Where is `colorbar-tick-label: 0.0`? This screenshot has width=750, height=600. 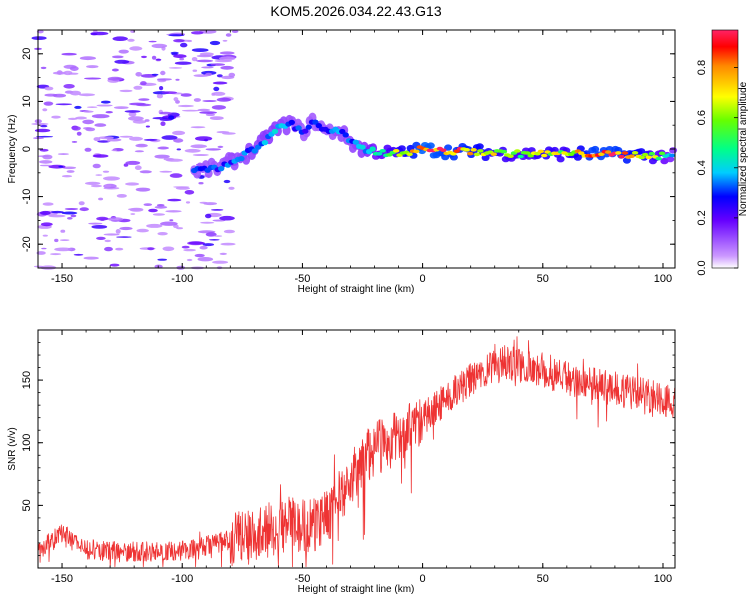 colorbar-tick-label: 0.0 is located at coordinates (702, 267).